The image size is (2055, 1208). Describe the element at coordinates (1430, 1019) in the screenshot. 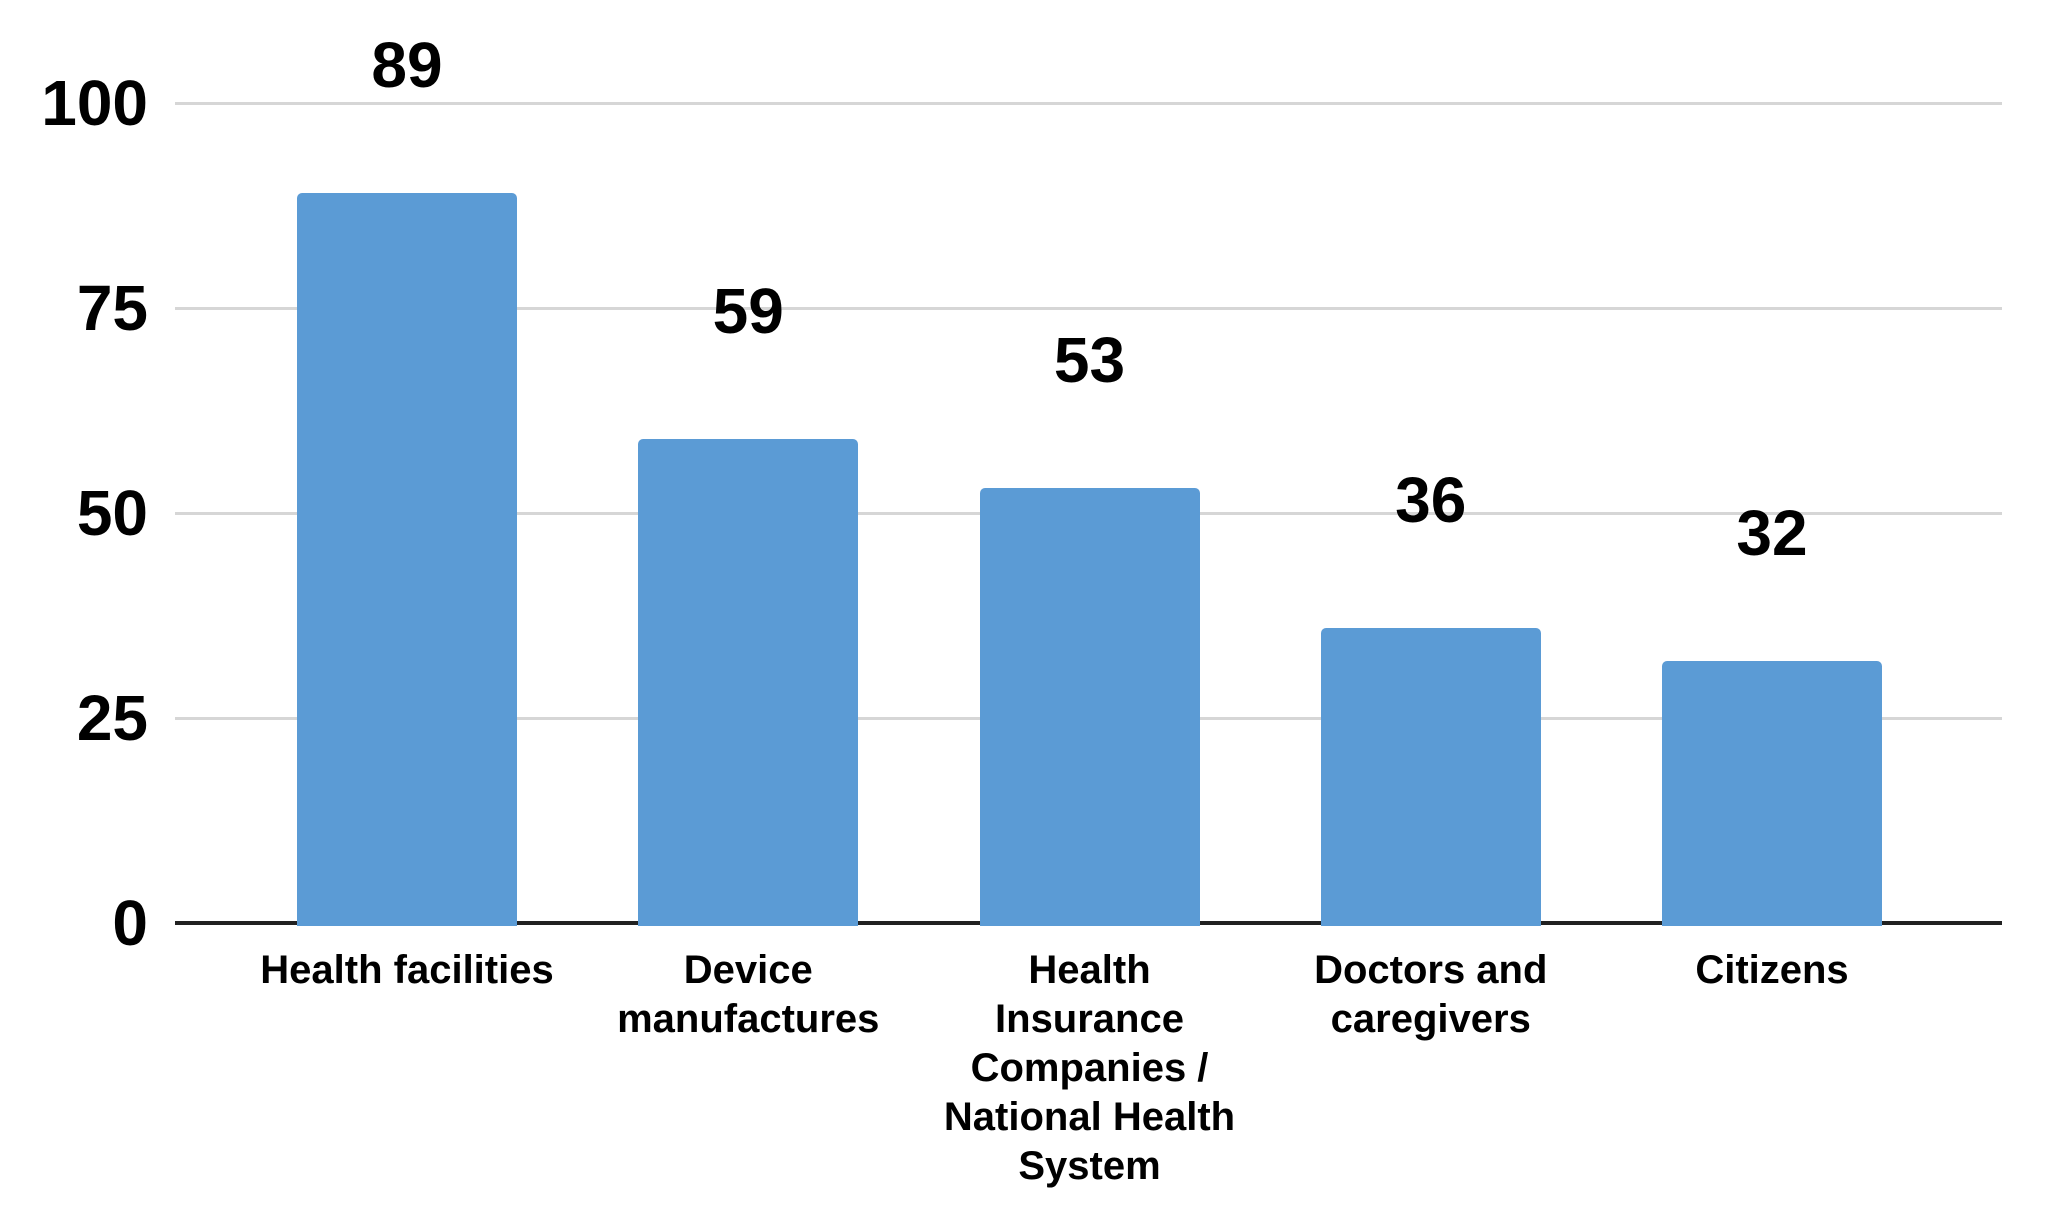

I see `category-label-line: caregivers` at that location.